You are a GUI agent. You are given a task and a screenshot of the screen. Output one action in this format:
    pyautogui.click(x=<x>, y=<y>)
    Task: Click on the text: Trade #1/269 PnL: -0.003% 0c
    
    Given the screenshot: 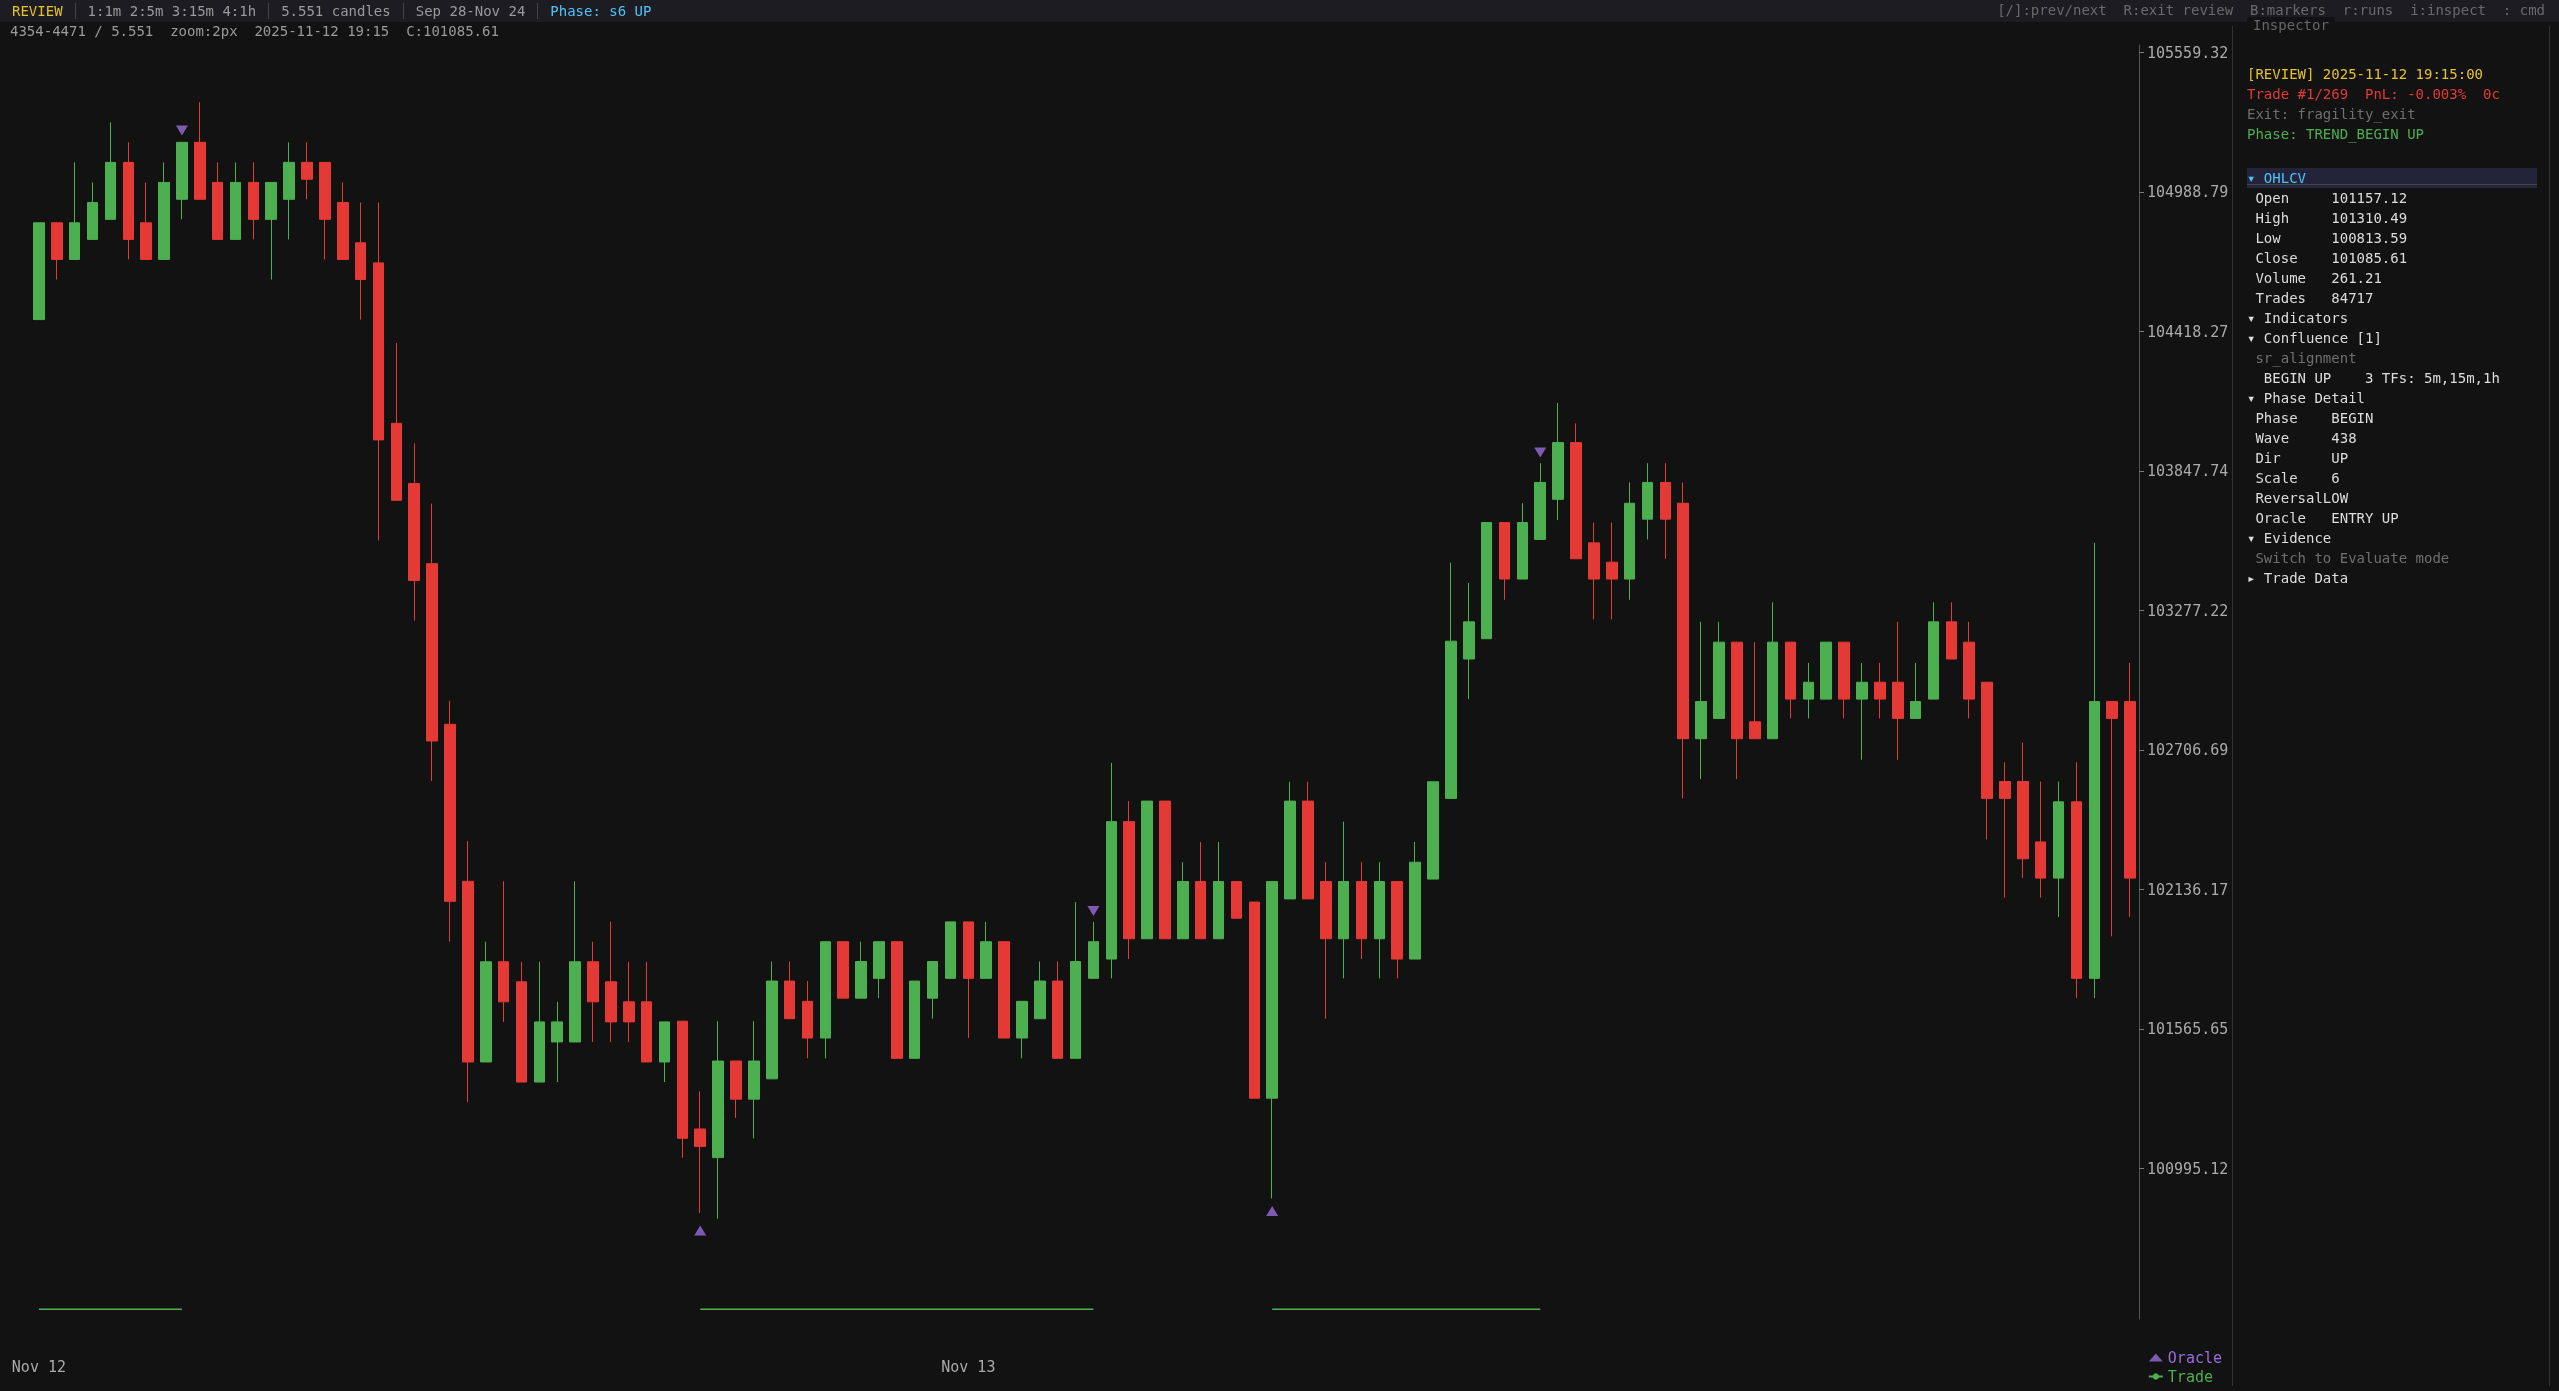 What is the action you would take?
    pyautogui.click(x=2374, y=94)
    